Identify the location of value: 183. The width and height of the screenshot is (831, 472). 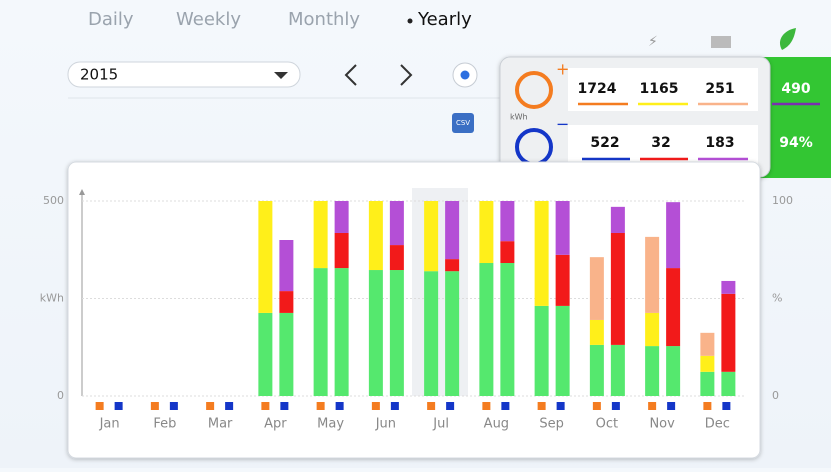
(719, 143).